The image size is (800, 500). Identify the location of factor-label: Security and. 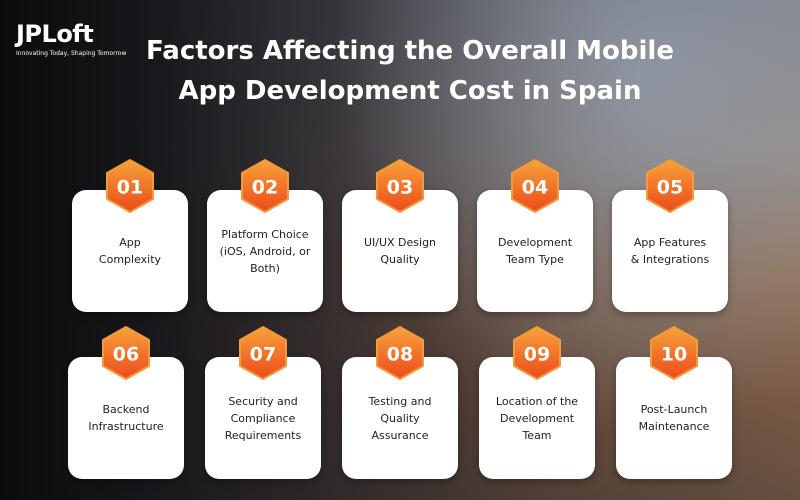
(263, 401).